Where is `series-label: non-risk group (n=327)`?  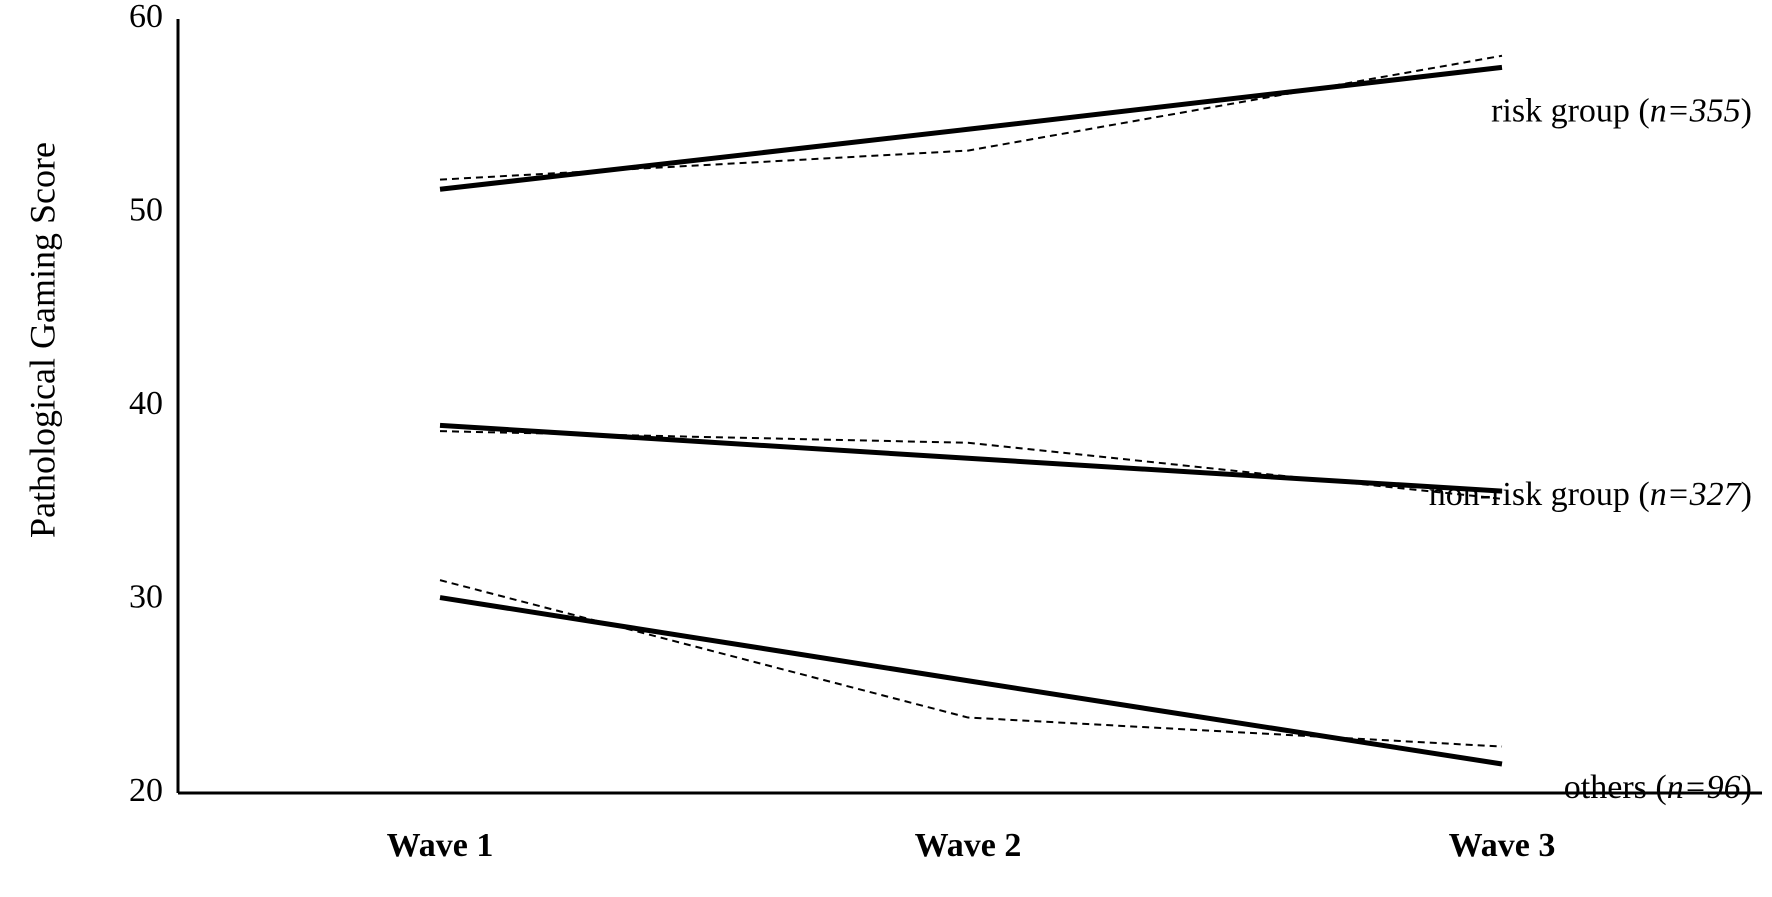
series-label: non-risk group (n=327) is located at coordinates (1590, 494).